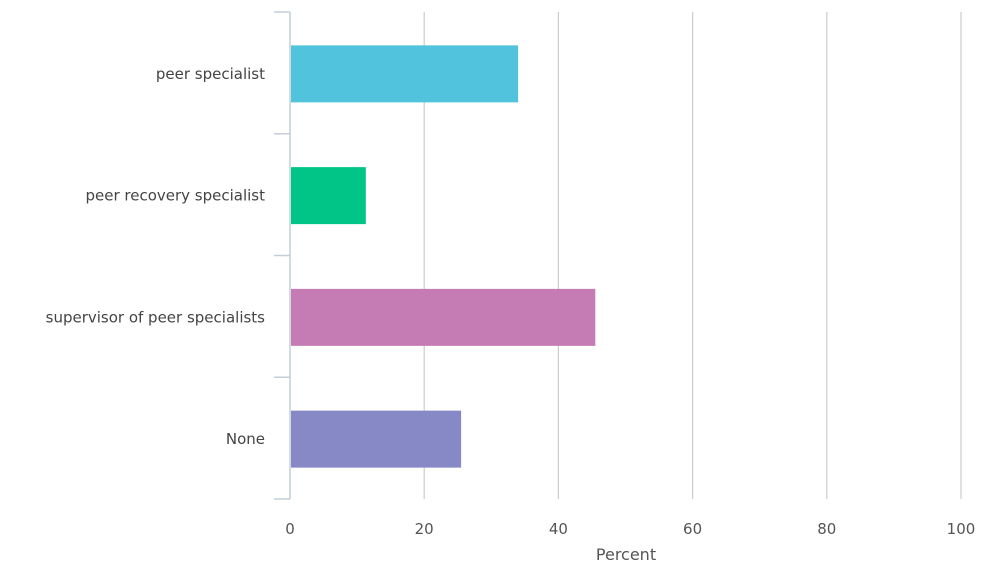 The width and height of the screenshot is (982, 567). What do you see at coordinates (626, 554) in the screenshot?
I see `x-axis-title: Percent` at bounding box center [626, 554].